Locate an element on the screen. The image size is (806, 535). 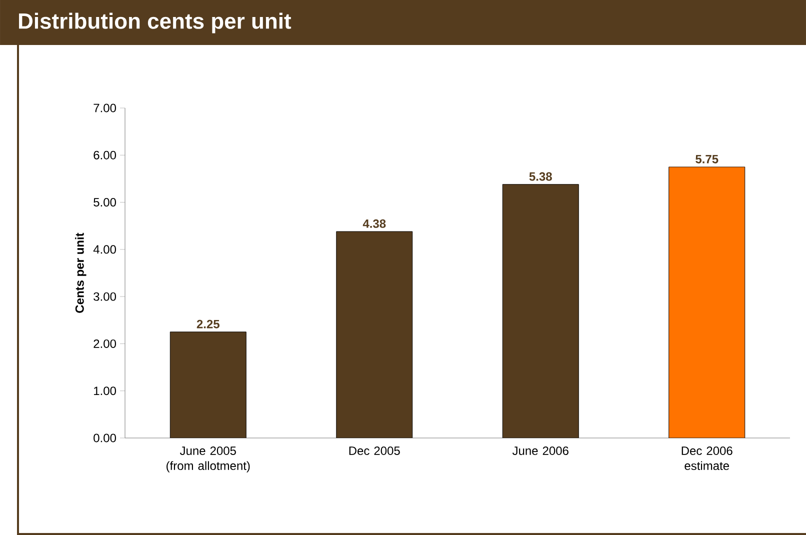
y-tick-label: 1.00 is located at coordinates (105, 391).